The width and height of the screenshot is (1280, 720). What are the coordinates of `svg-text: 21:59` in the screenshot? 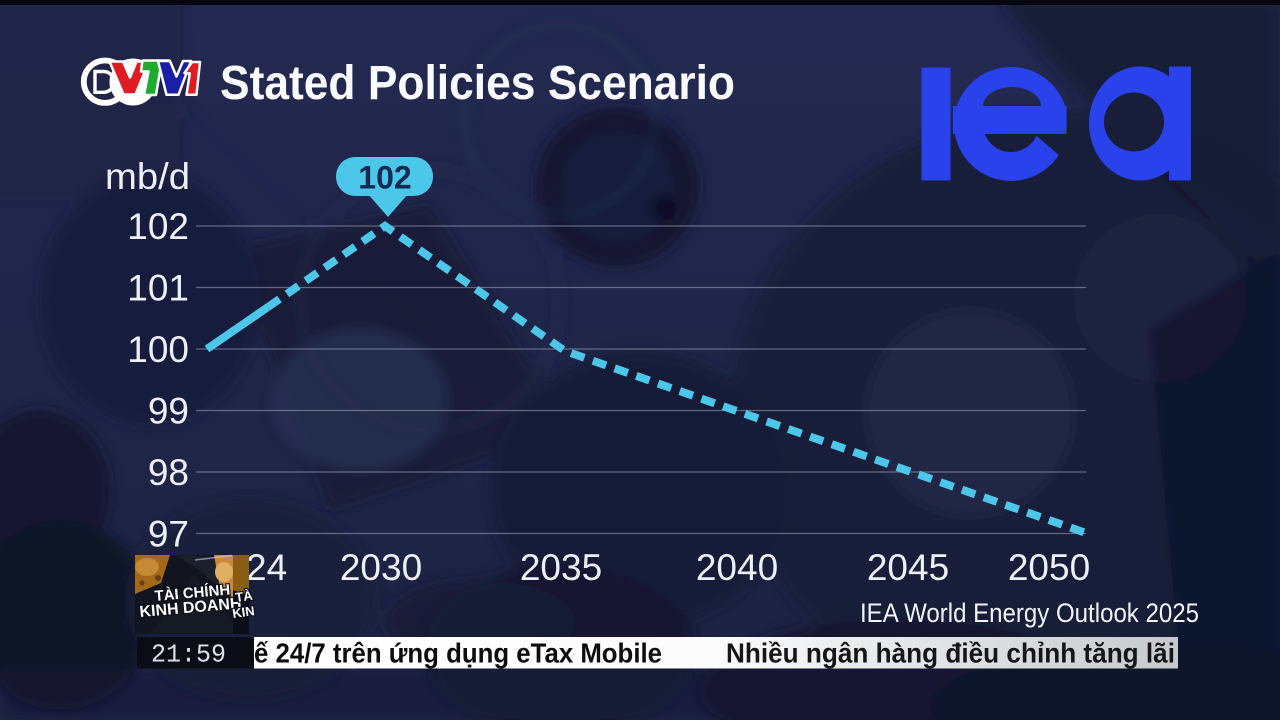 It's located at (188, 655).